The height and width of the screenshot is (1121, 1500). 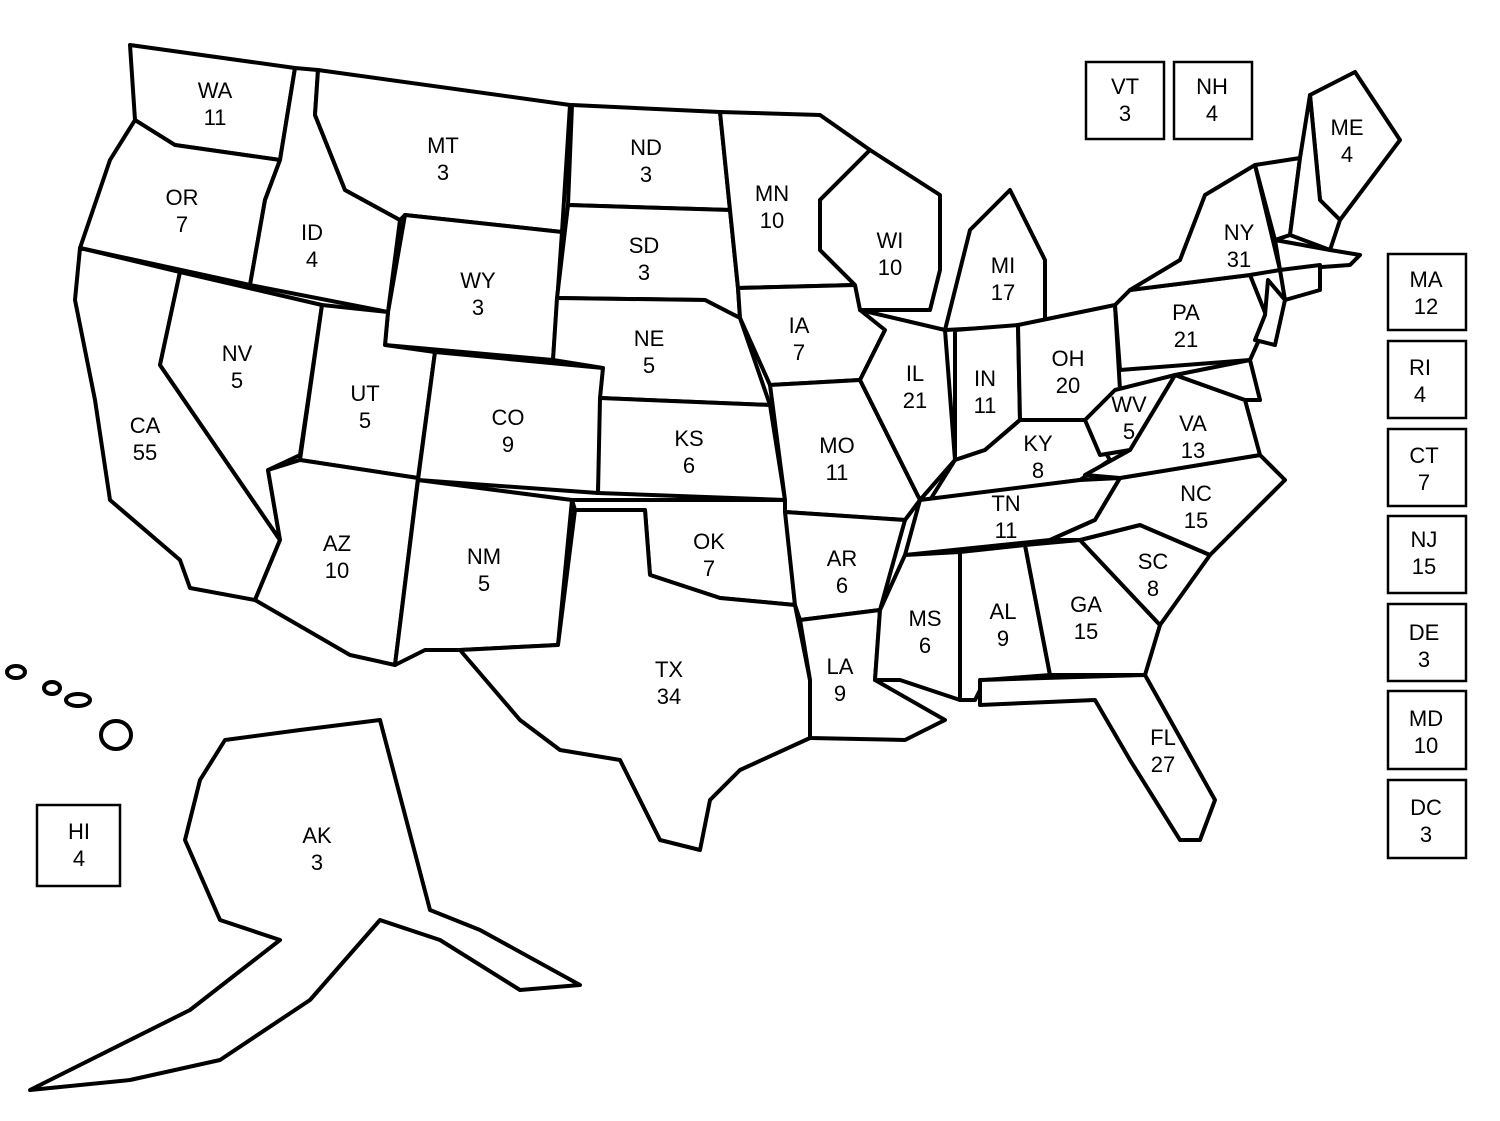 What do you see at coordinates (1068, 358) in the screenshot?
I see `state-abbr: OH` at bounding box center [1068, 358].